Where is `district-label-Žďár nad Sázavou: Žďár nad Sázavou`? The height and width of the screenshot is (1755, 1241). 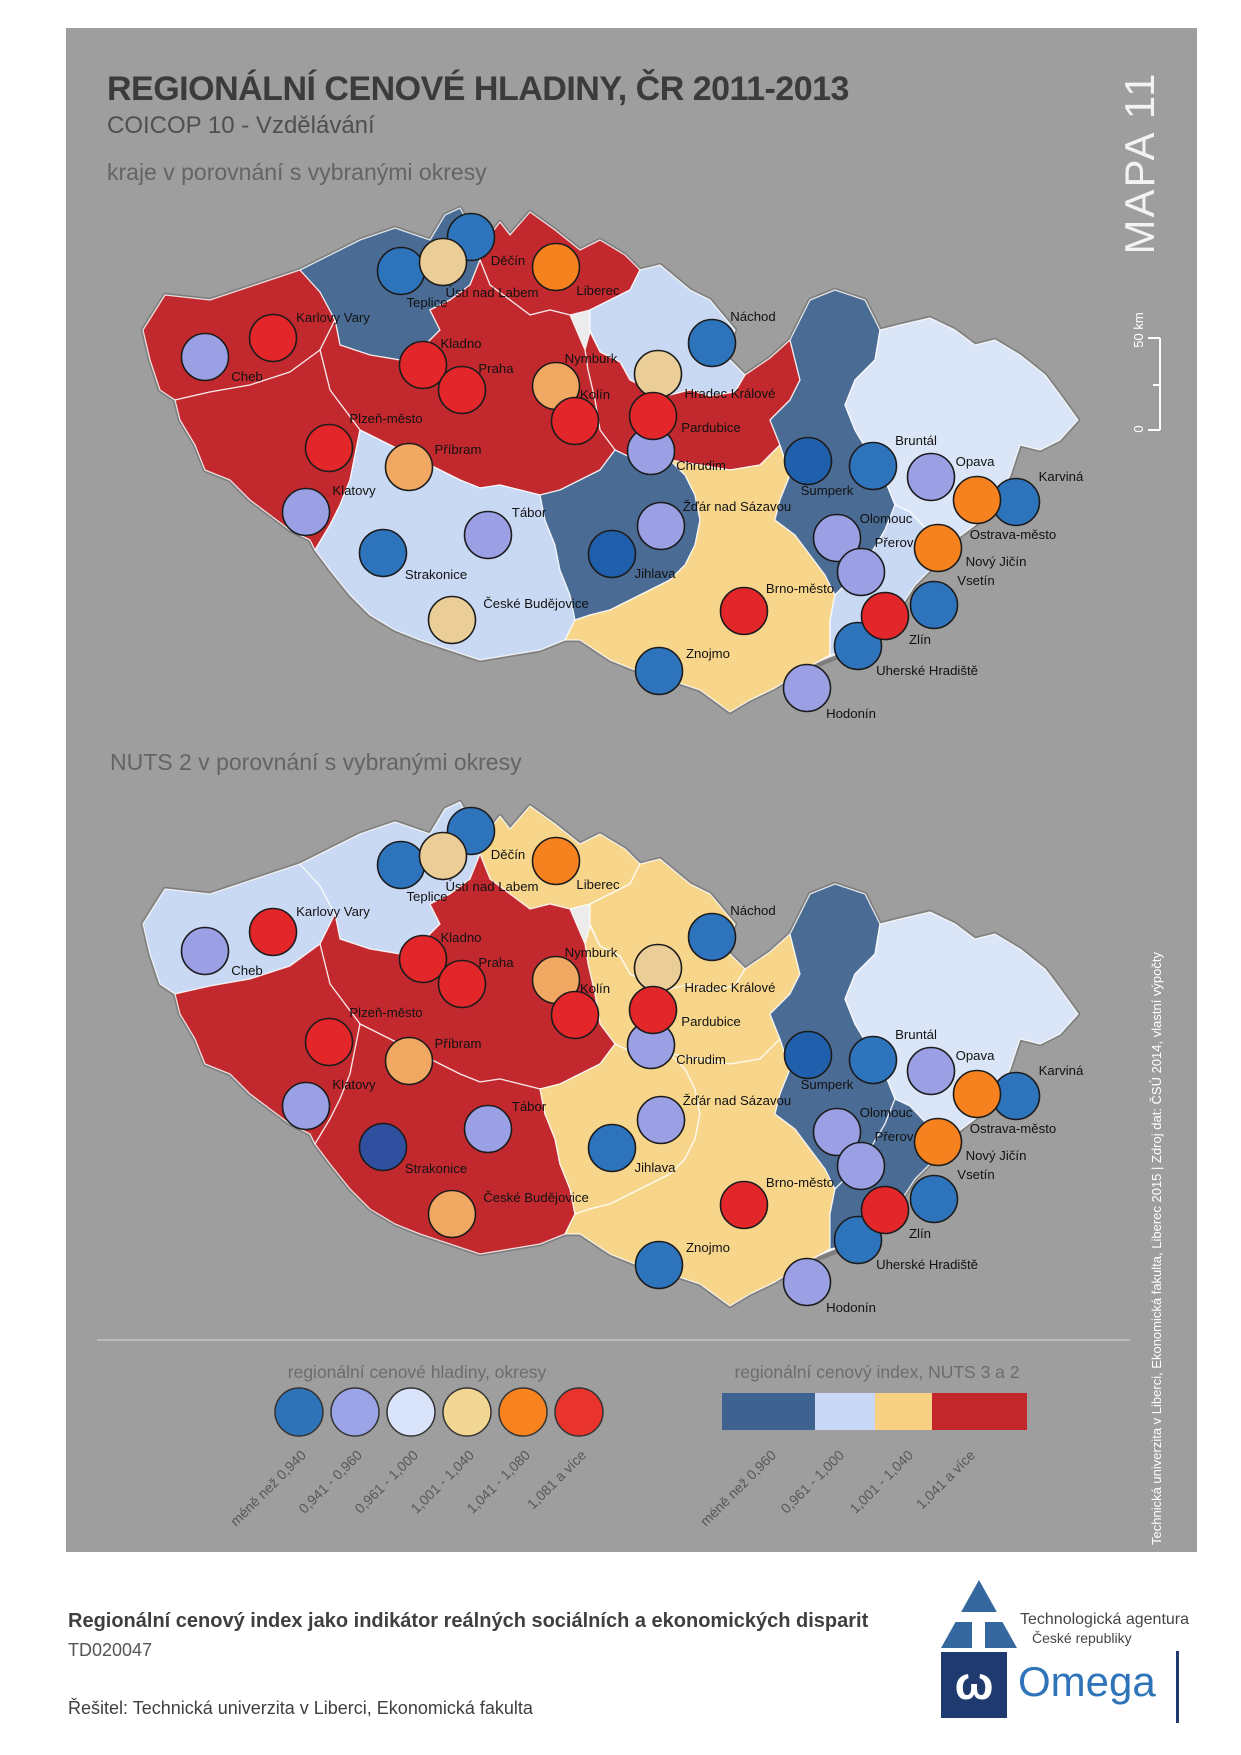 district-label-Žďár nad Sázavou: Žďár nad Sázavou is located at coordinates (737, 1100).